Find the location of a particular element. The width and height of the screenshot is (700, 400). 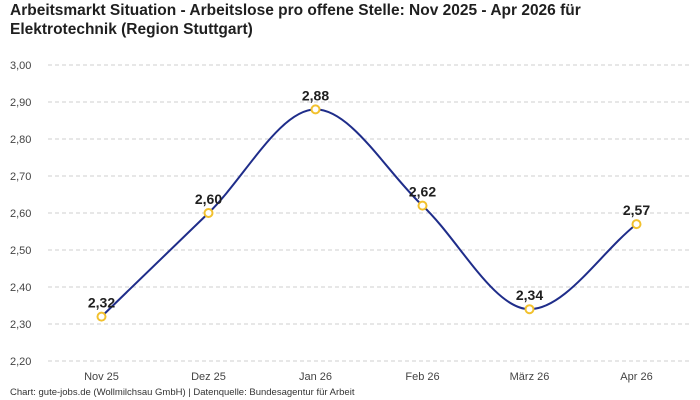

x-tick-label: Jan 26 is located at coordinates (315, 377).